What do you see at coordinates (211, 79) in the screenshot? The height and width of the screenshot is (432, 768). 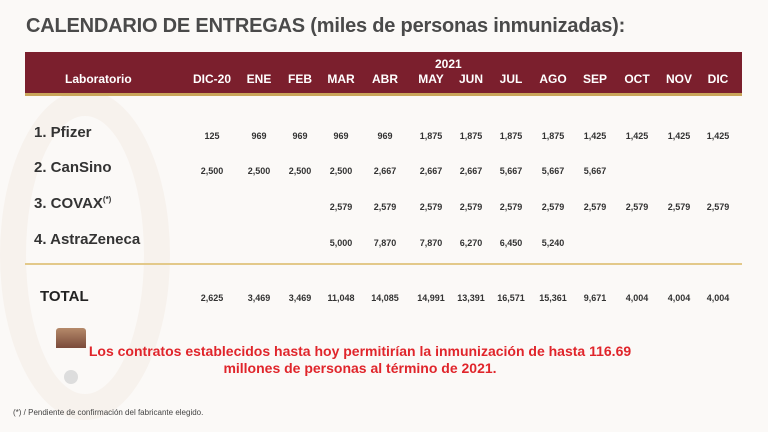 I see `month-header: DIC-20` at bounding box center [211, 79].